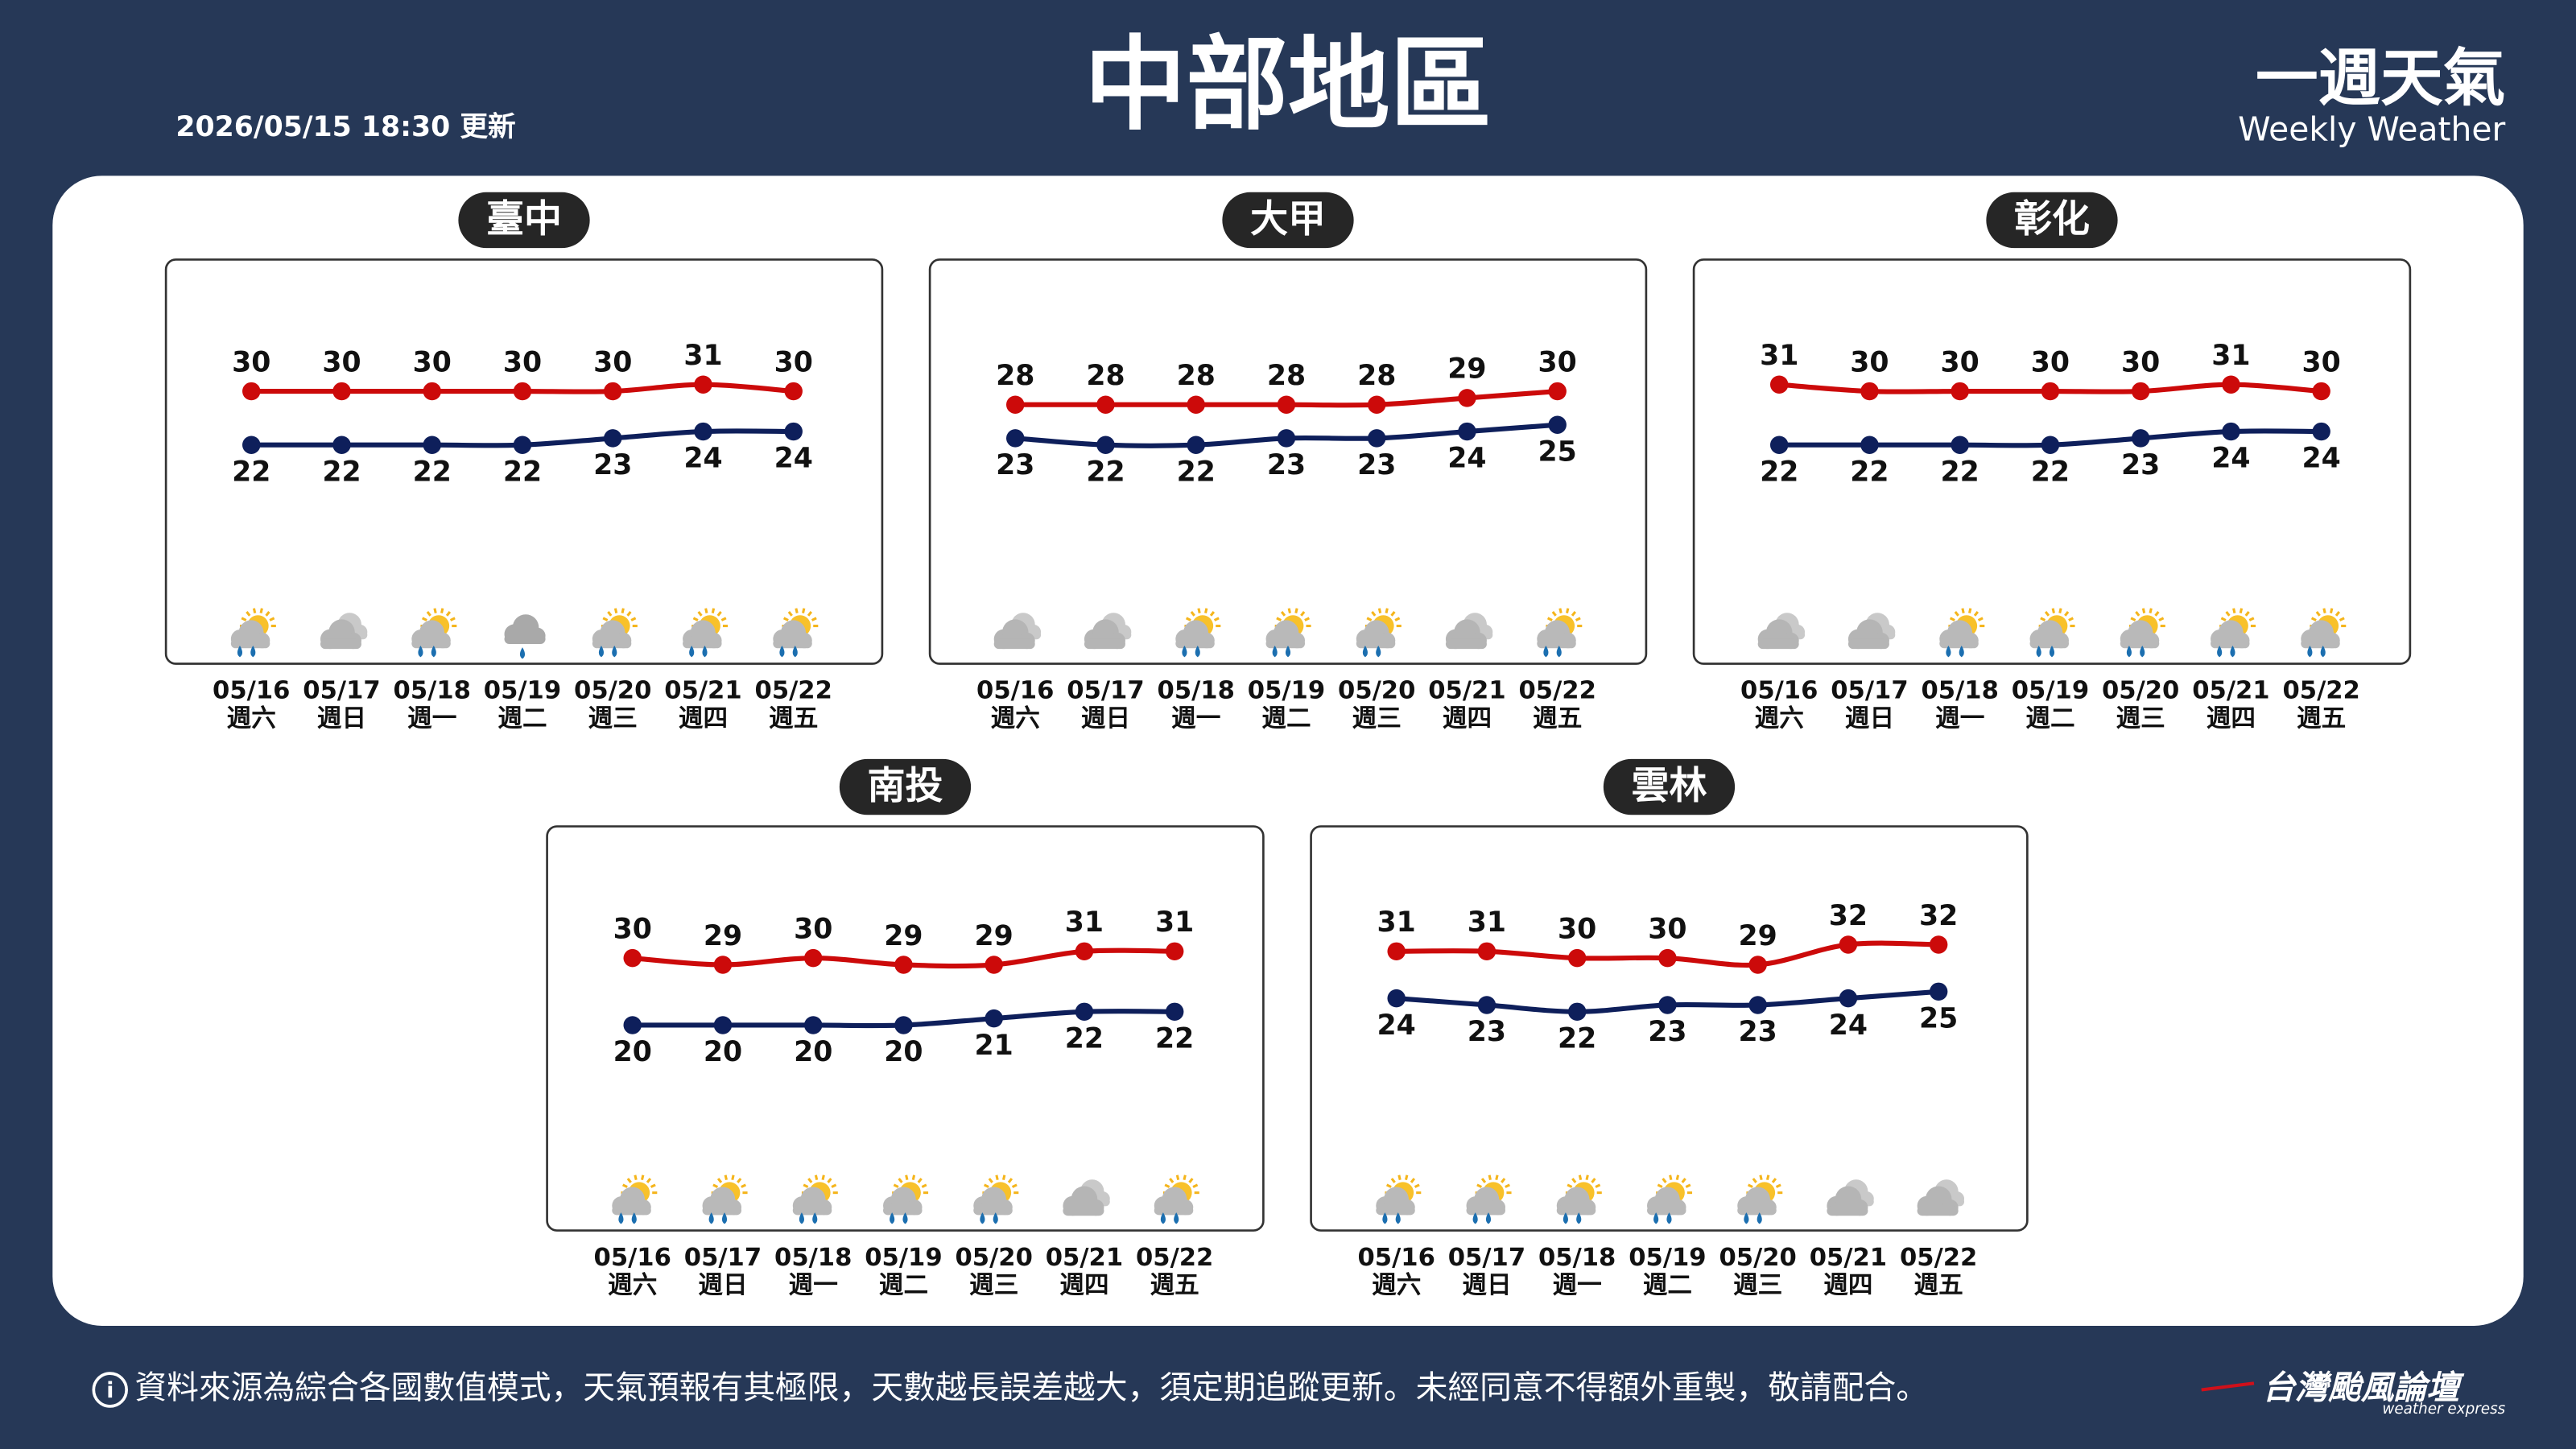  I want to click on location-name: 大甲, so click(1288, 219).